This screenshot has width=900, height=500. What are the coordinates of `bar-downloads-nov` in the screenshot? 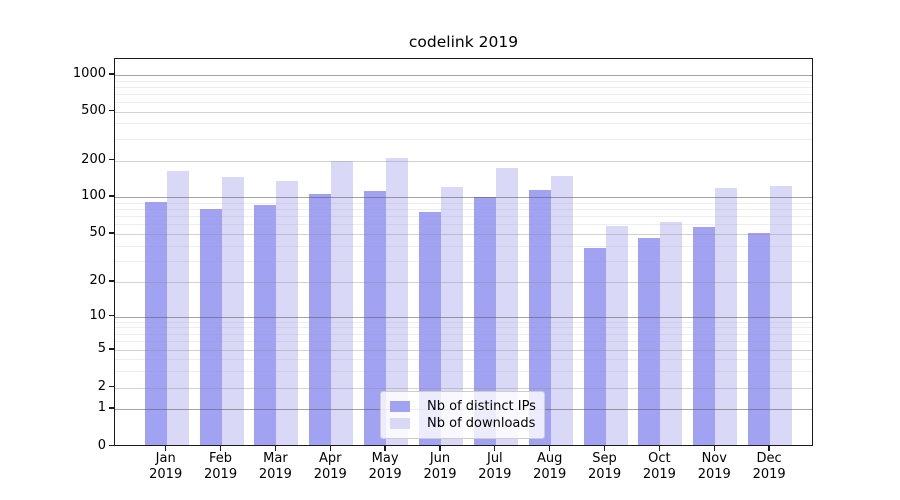 It's located at (726, 316).